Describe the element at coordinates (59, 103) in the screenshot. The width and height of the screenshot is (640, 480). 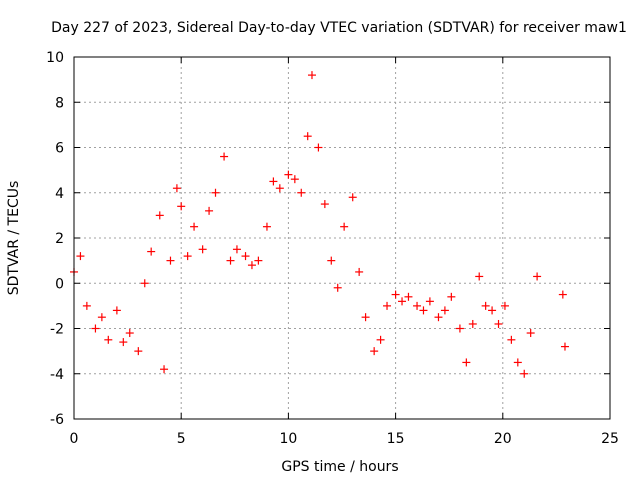
I see `y-tick-label: 8` at that location.